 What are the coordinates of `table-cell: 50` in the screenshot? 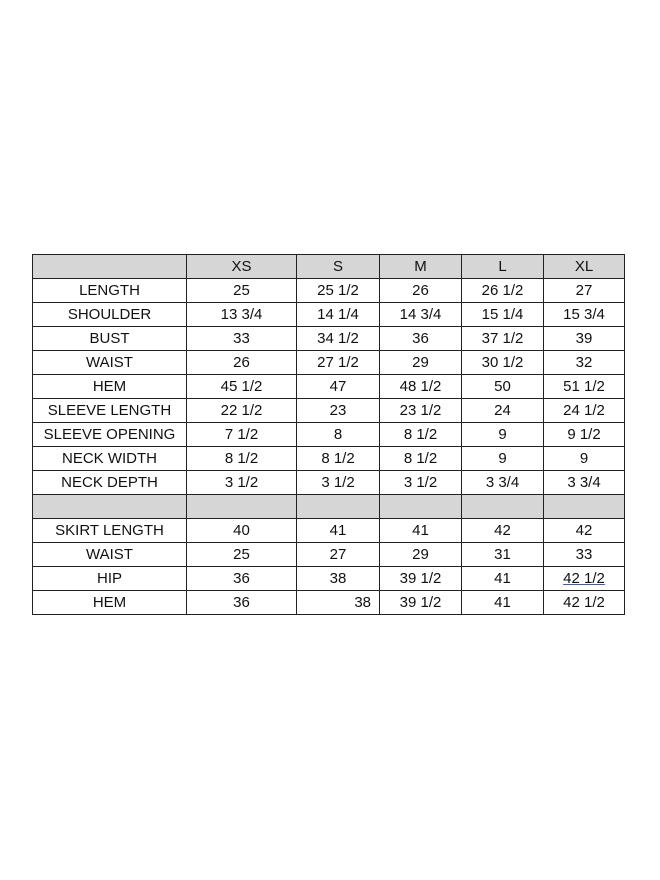 It's located at (502, 386).